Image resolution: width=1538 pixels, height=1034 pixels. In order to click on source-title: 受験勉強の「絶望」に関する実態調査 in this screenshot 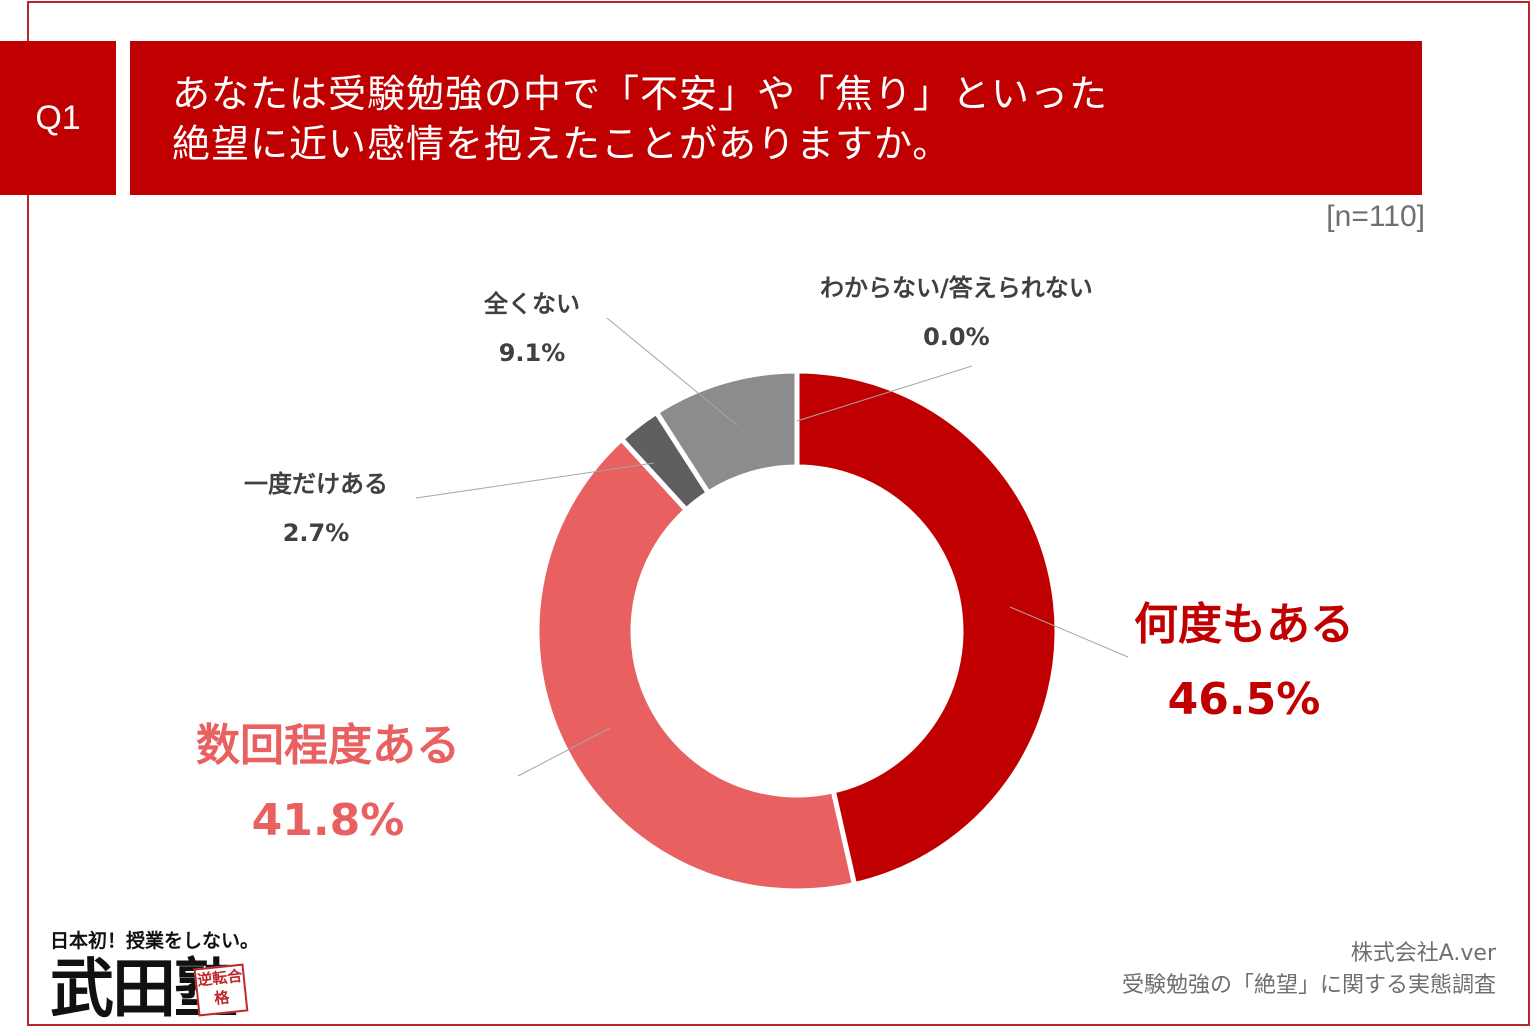, I will do `click(1308, 985)`.